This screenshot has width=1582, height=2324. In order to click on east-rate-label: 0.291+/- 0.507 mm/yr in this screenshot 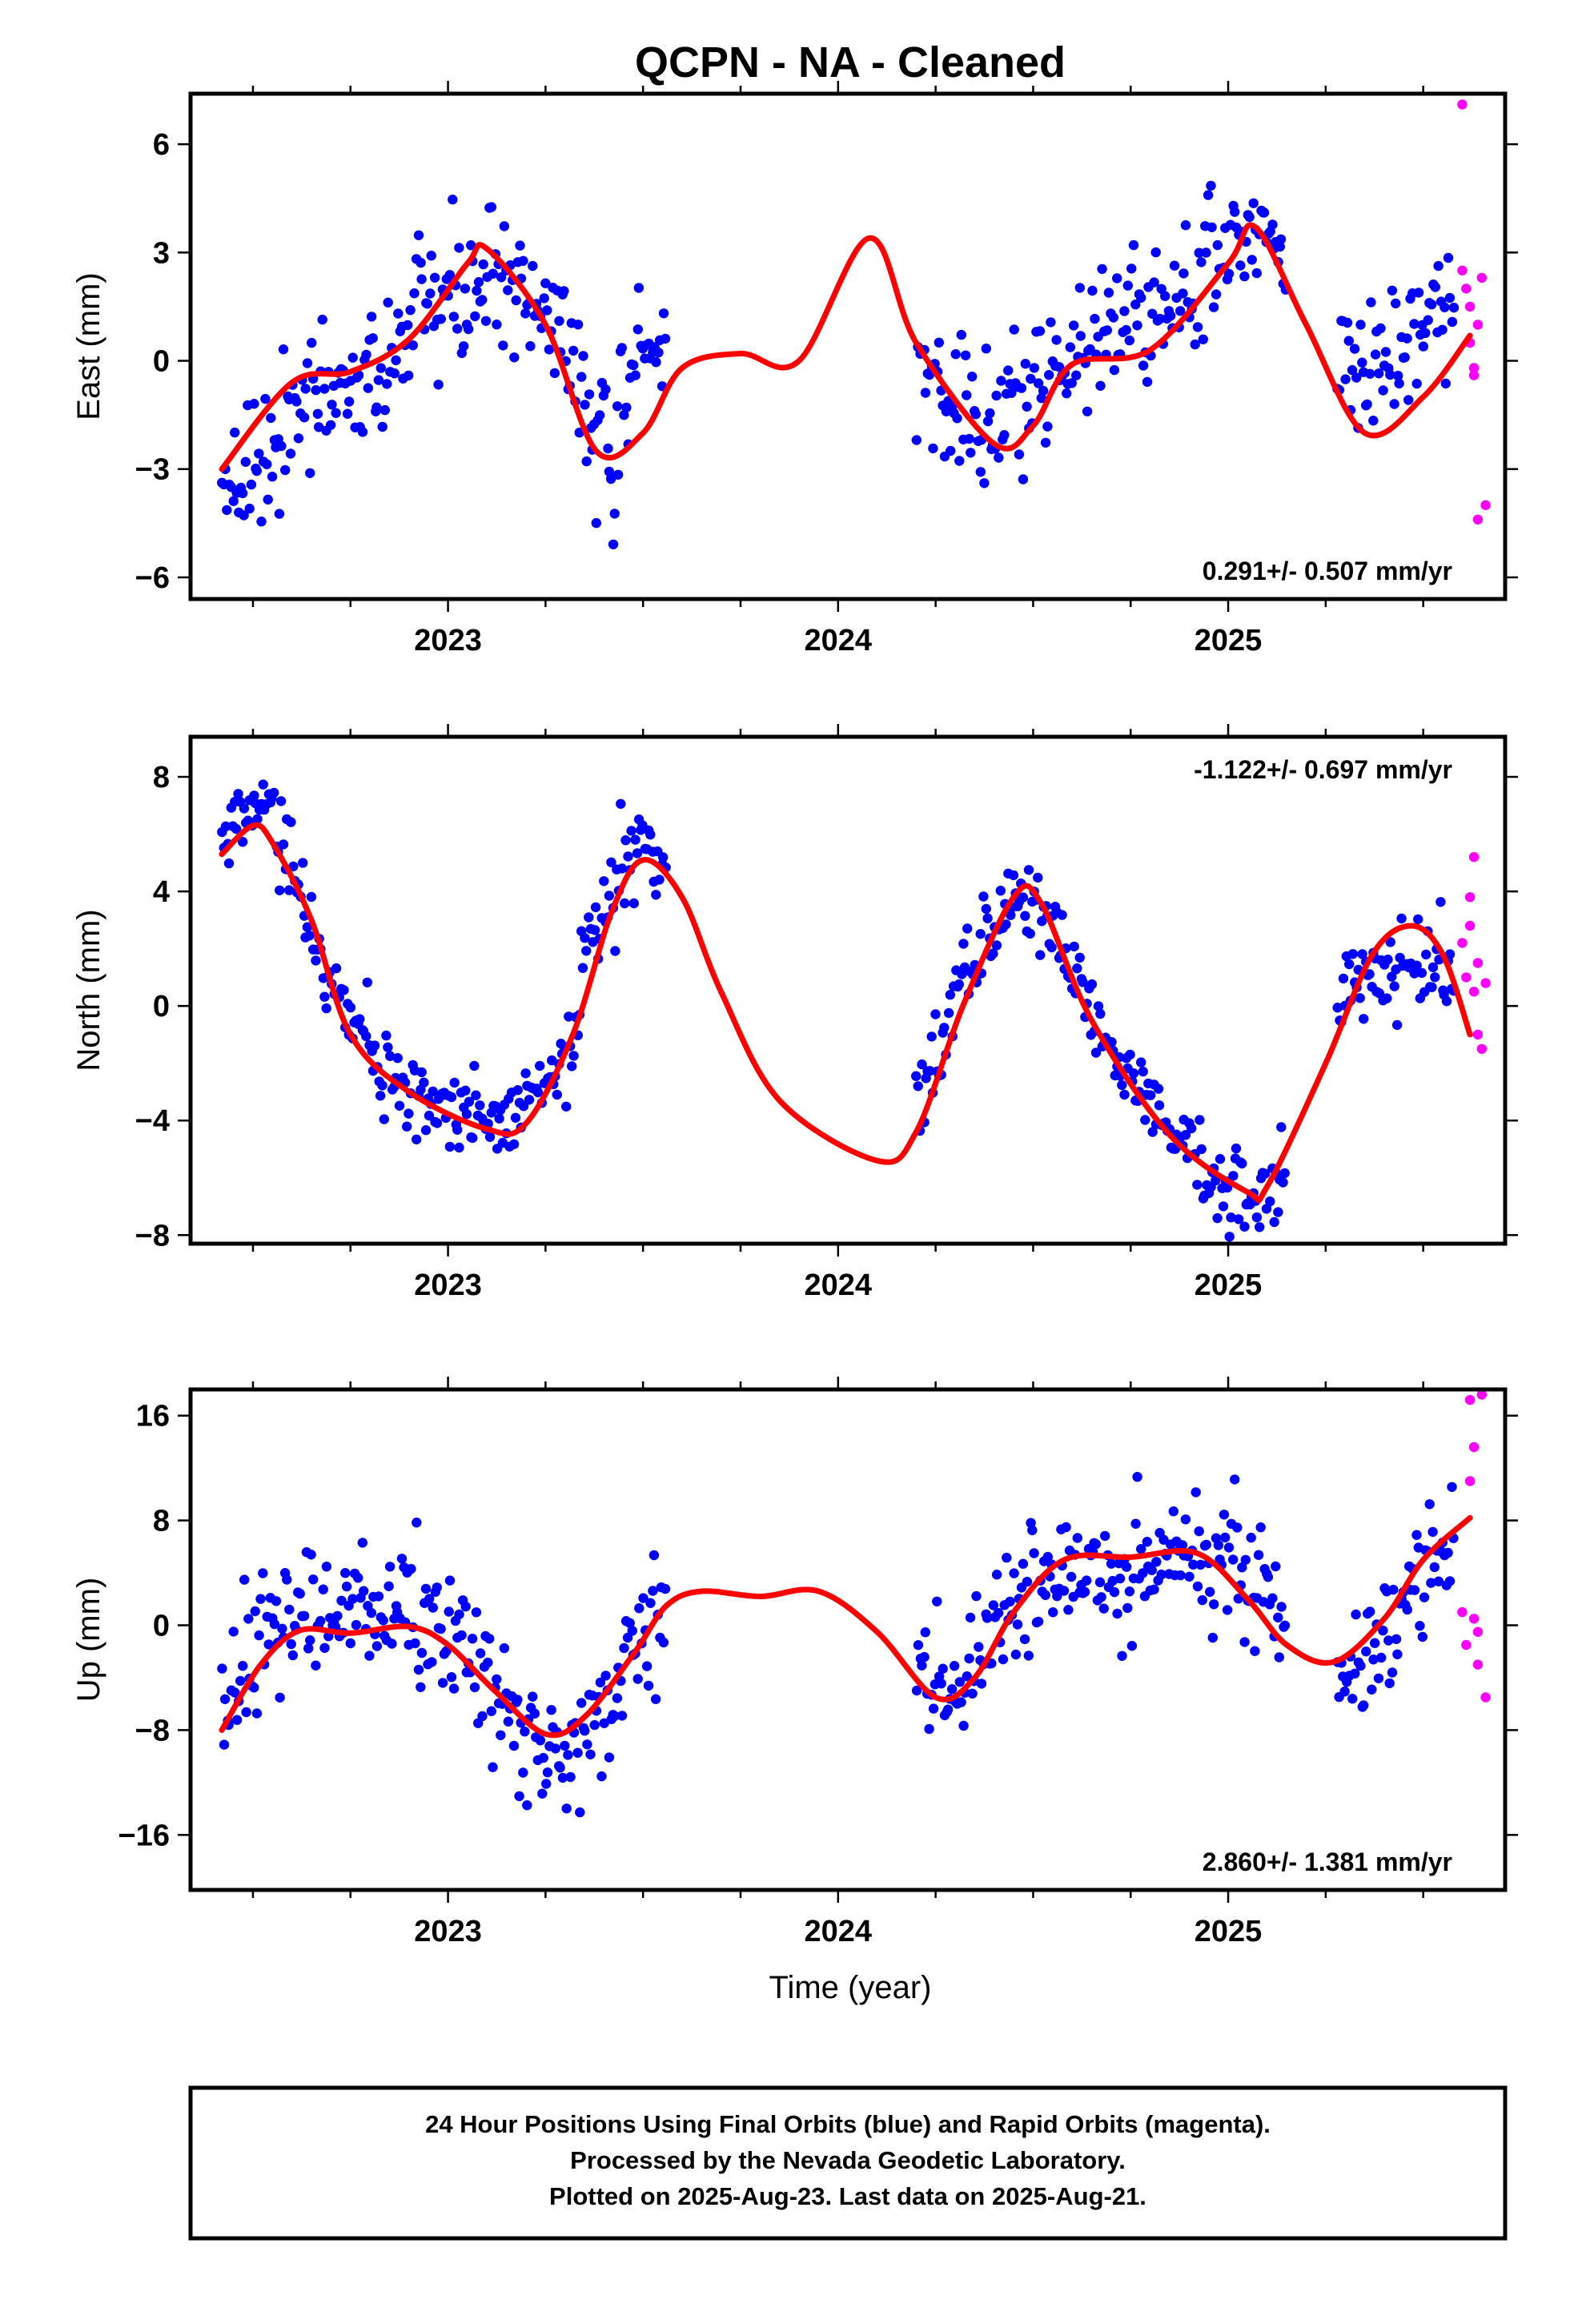, I will do `click(1328, 571)`.